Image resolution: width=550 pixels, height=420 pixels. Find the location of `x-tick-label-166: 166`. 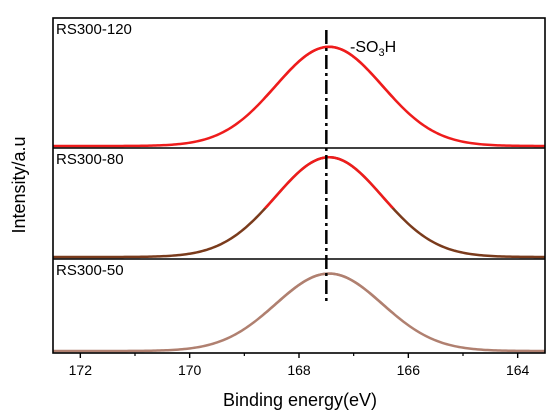

x-tick-label-166: 166 is located at coordinates (409, 370).